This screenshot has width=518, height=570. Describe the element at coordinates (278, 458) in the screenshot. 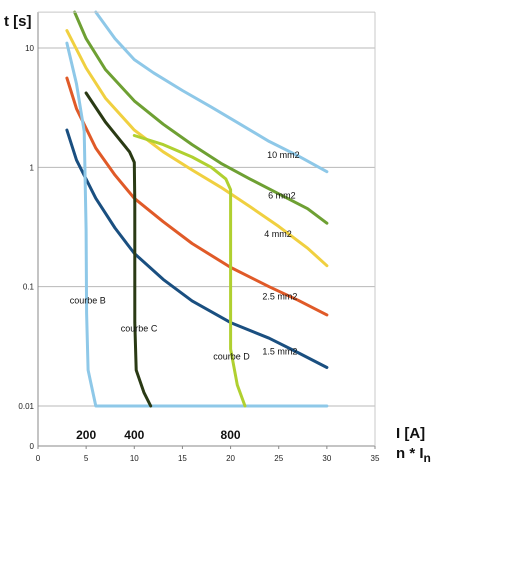

I see `x-tick-label: 25` at that location.